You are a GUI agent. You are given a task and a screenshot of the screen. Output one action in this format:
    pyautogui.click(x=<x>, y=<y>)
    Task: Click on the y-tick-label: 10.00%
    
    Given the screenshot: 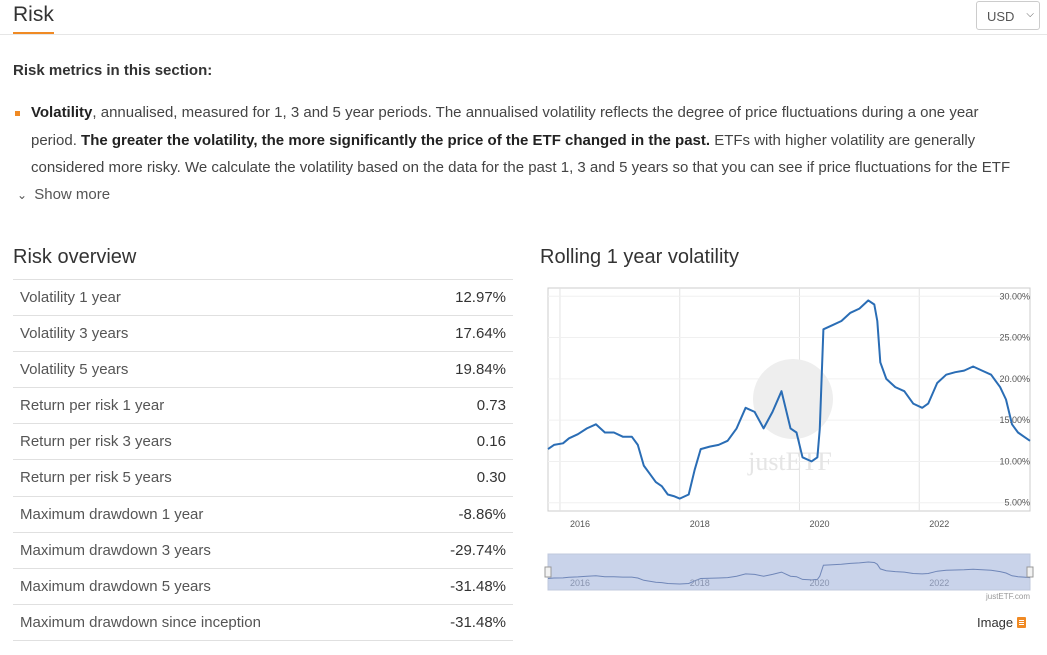 What is the action you would take?
    pyautogui.click(x=1014, y=461)
    